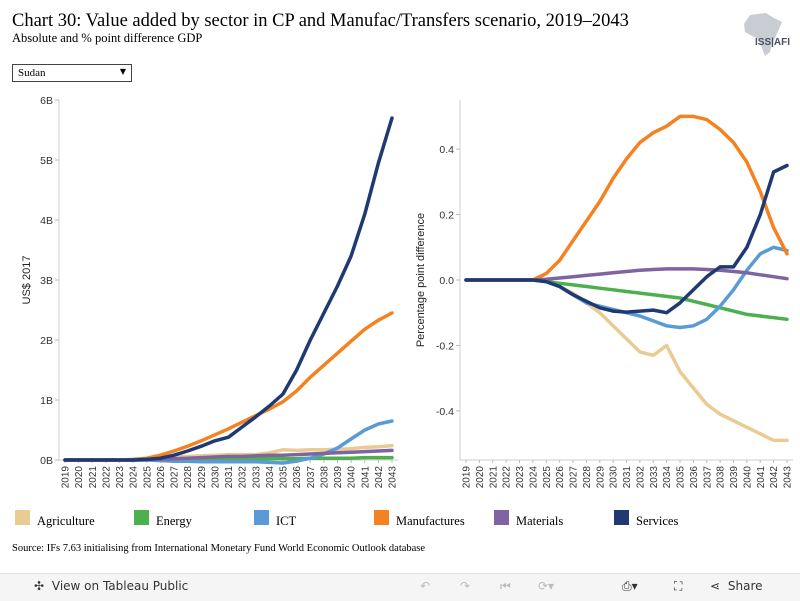  Describe the element at coordinates (46, 401) in the screenshot. I see `y-tick-label: 1B` at that location.